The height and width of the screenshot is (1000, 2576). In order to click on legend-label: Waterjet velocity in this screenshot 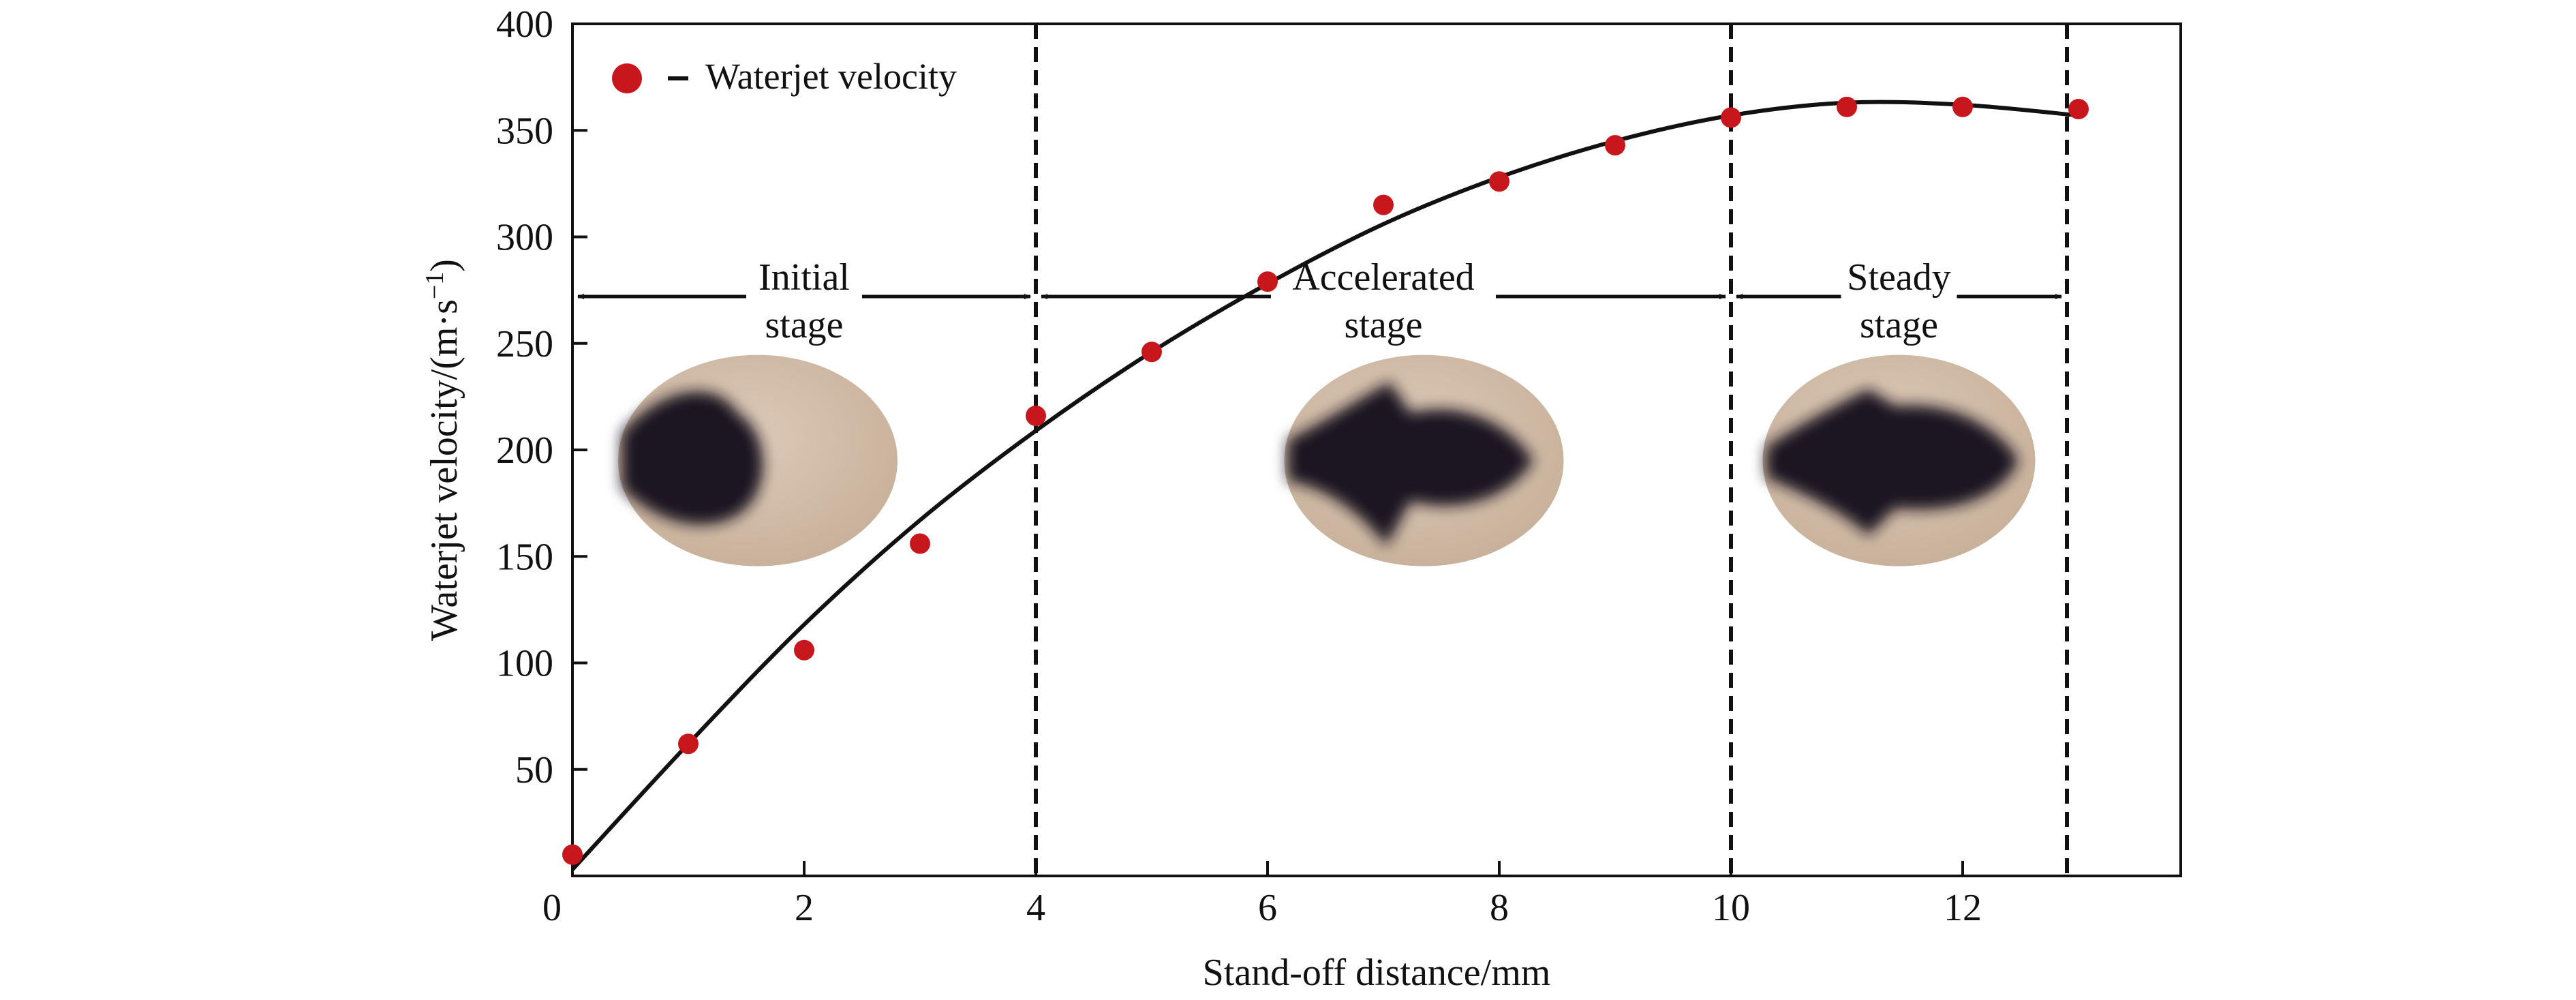, I will do `click(831, 76)`.